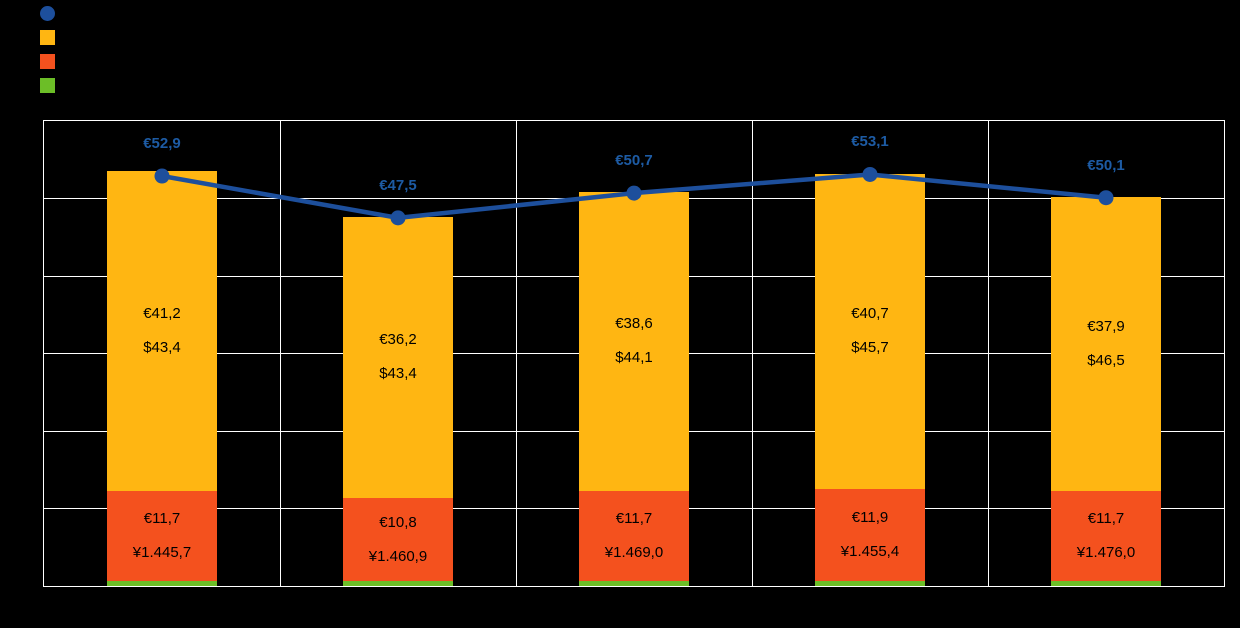 Image resolution: width=1240 pixels, height=628 pixels. I want to click on line-point-label: €50,1, so click(1106, 165).